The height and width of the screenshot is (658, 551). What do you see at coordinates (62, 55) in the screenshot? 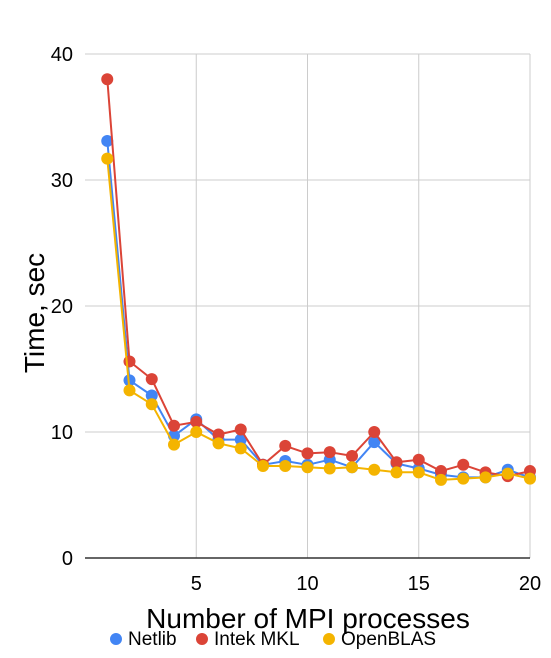
I see `y-tick-label: 40` at bounding box center [62, 55].